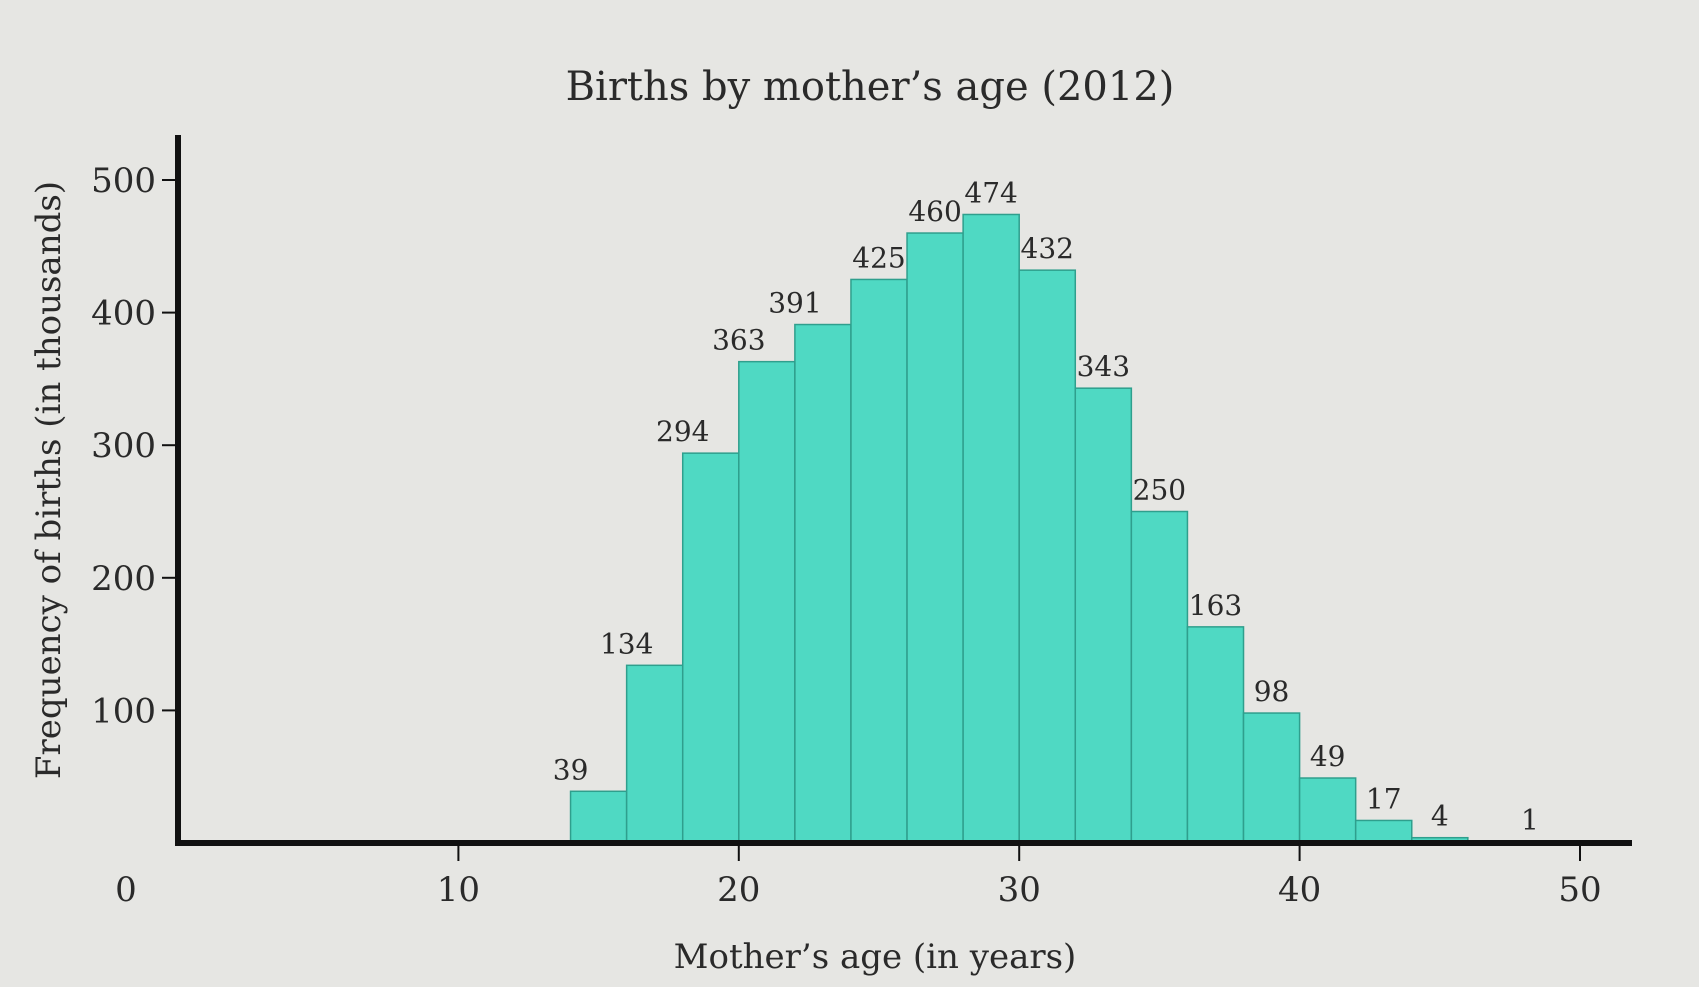 This screenshot has height=987, width=1699. I want to click on bar-value-label: 343, so click(1103, 366).